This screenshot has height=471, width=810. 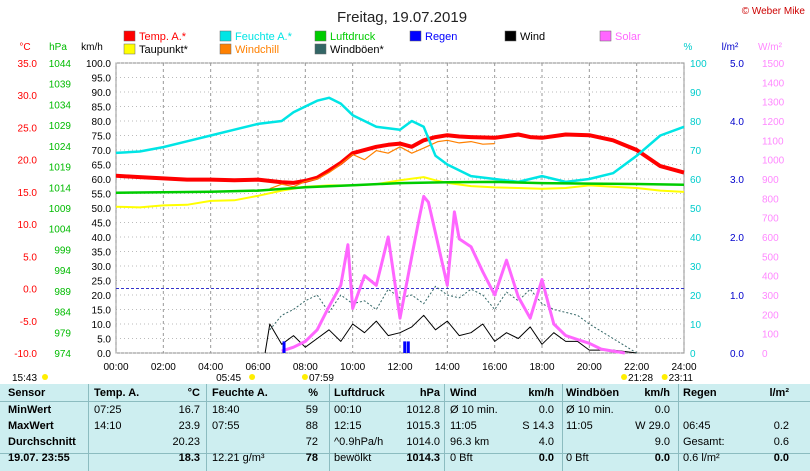 I want to click on wind-tick-label: 5.0, so click(x=104, y=340).